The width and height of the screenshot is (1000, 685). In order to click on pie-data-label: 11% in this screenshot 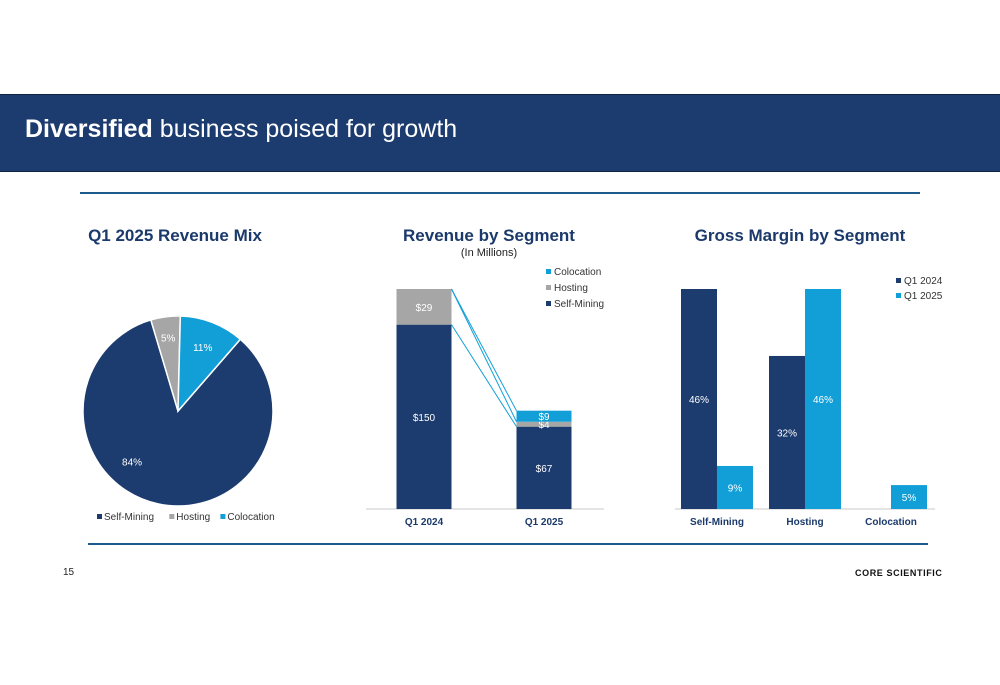, I will do `click(202, 348)`.